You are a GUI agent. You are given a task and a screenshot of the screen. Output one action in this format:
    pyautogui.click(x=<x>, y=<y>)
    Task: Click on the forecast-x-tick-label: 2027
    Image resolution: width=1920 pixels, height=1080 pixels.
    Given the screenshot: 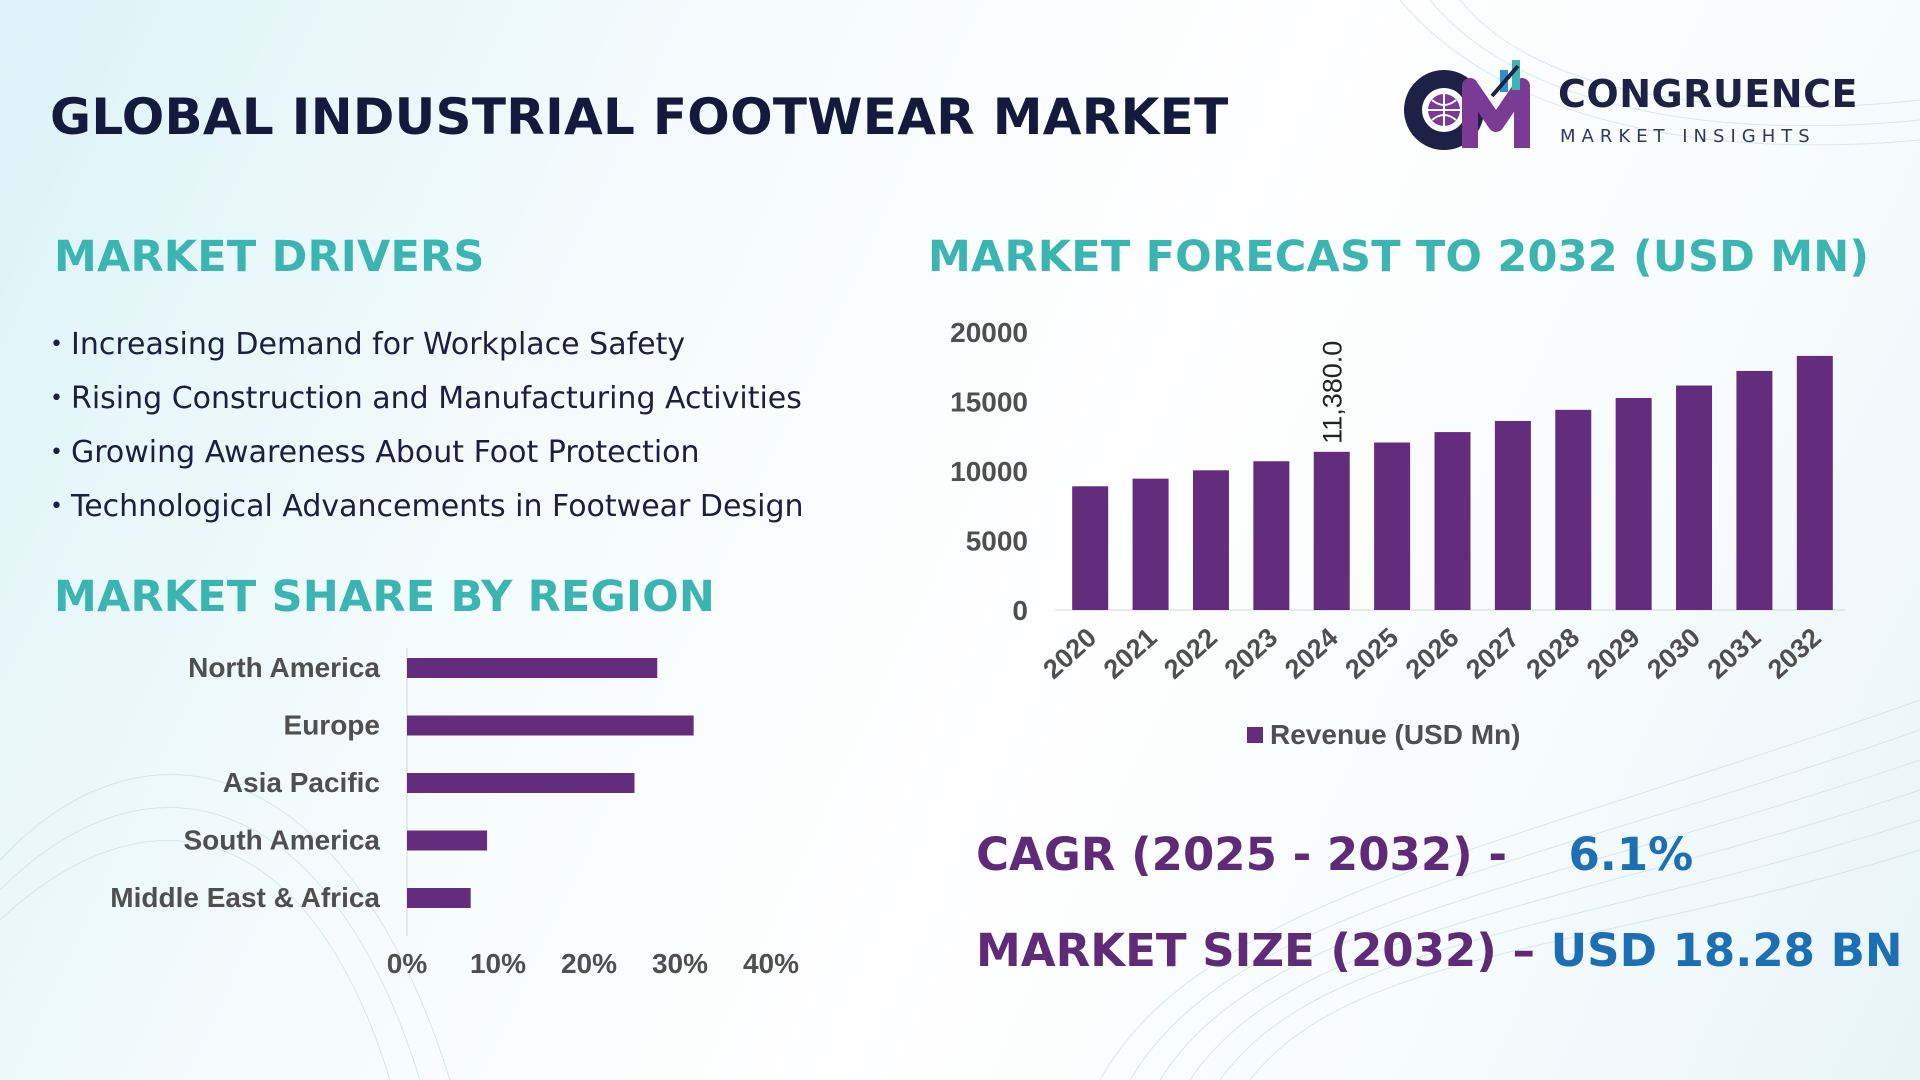 What is the action you would take?
    pyautogui.click(x=1492, y=653)
    